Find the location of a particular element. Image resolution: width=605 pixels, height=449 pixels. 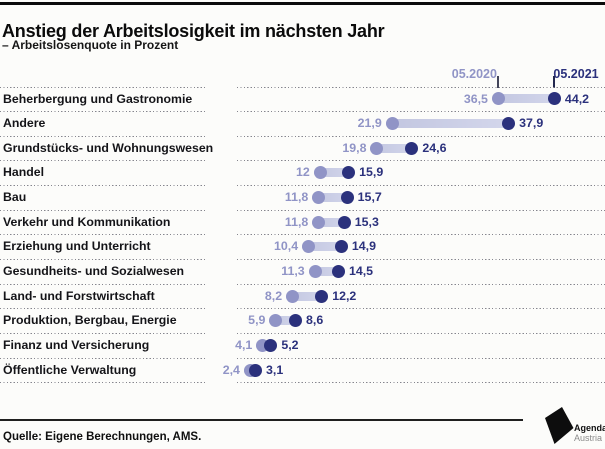

footer-divider is located at coordinates (261, 420).